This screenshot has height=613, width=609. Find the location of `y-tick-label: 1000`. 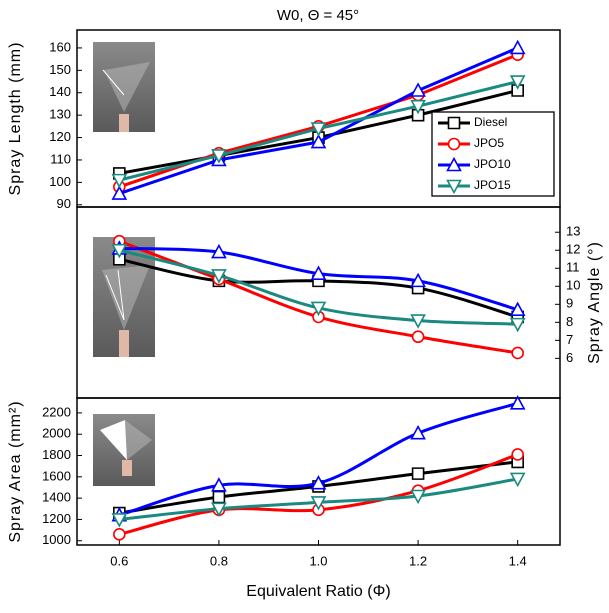

y-tick-label: 1000 is located at coordinates (56, 539).